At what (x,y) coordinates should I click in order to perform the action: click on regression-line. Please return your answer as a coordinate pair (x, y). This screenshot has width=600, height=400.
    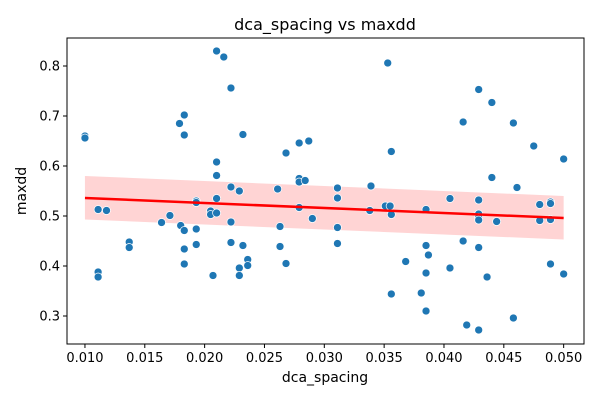
    Looking at the image, I should click on (324, 208).